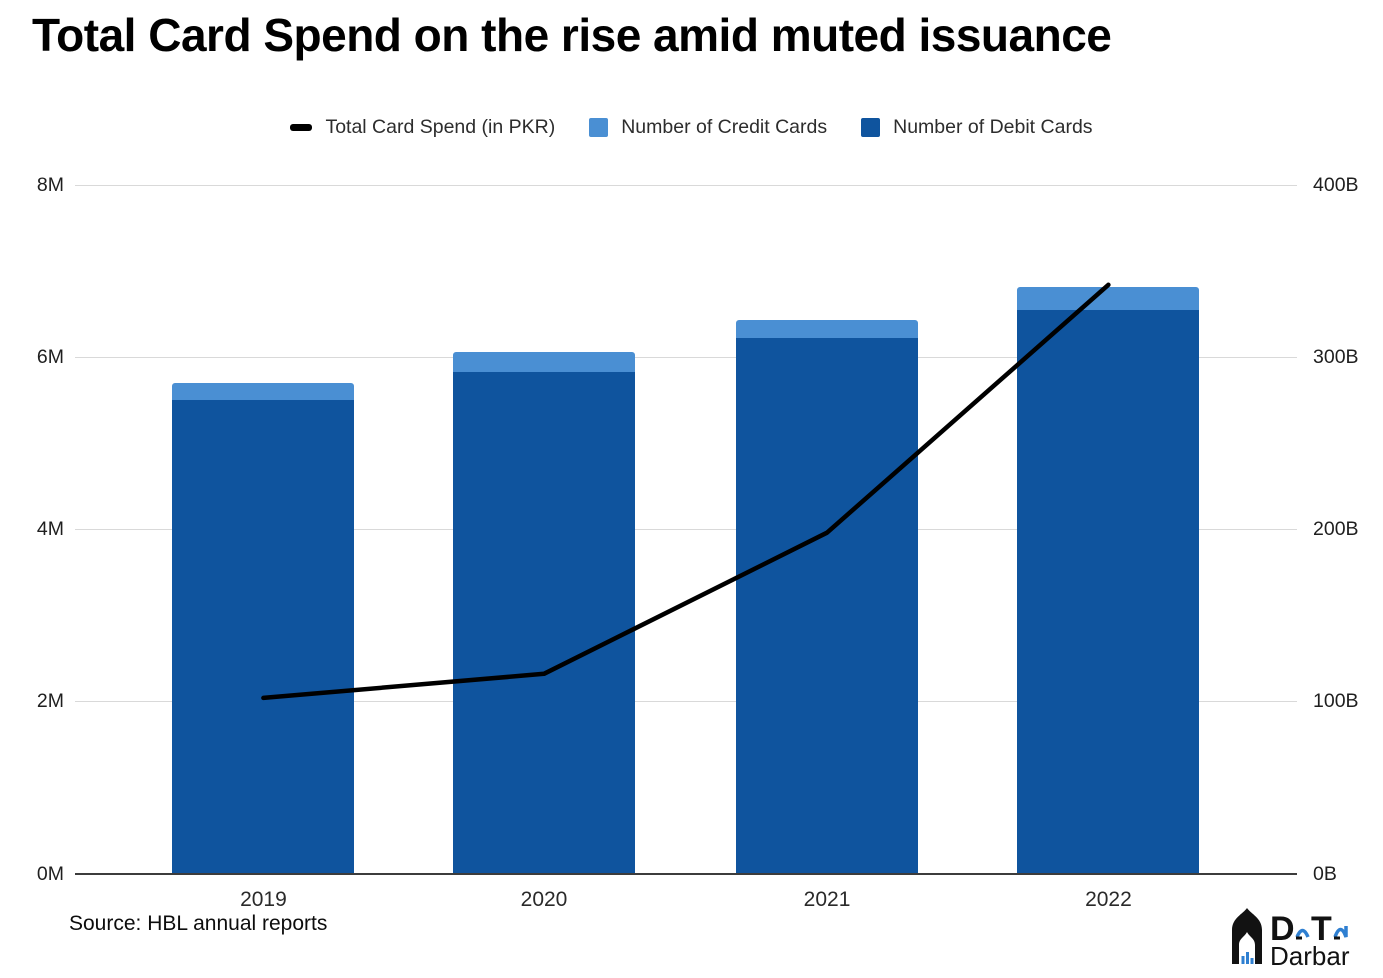 Image resolution: width=1383 pixels, height=978 pixels. Describe the element at coordinates (1336, 357) in the screenshot. I see `y-axis-label-right: 300B` at that location.